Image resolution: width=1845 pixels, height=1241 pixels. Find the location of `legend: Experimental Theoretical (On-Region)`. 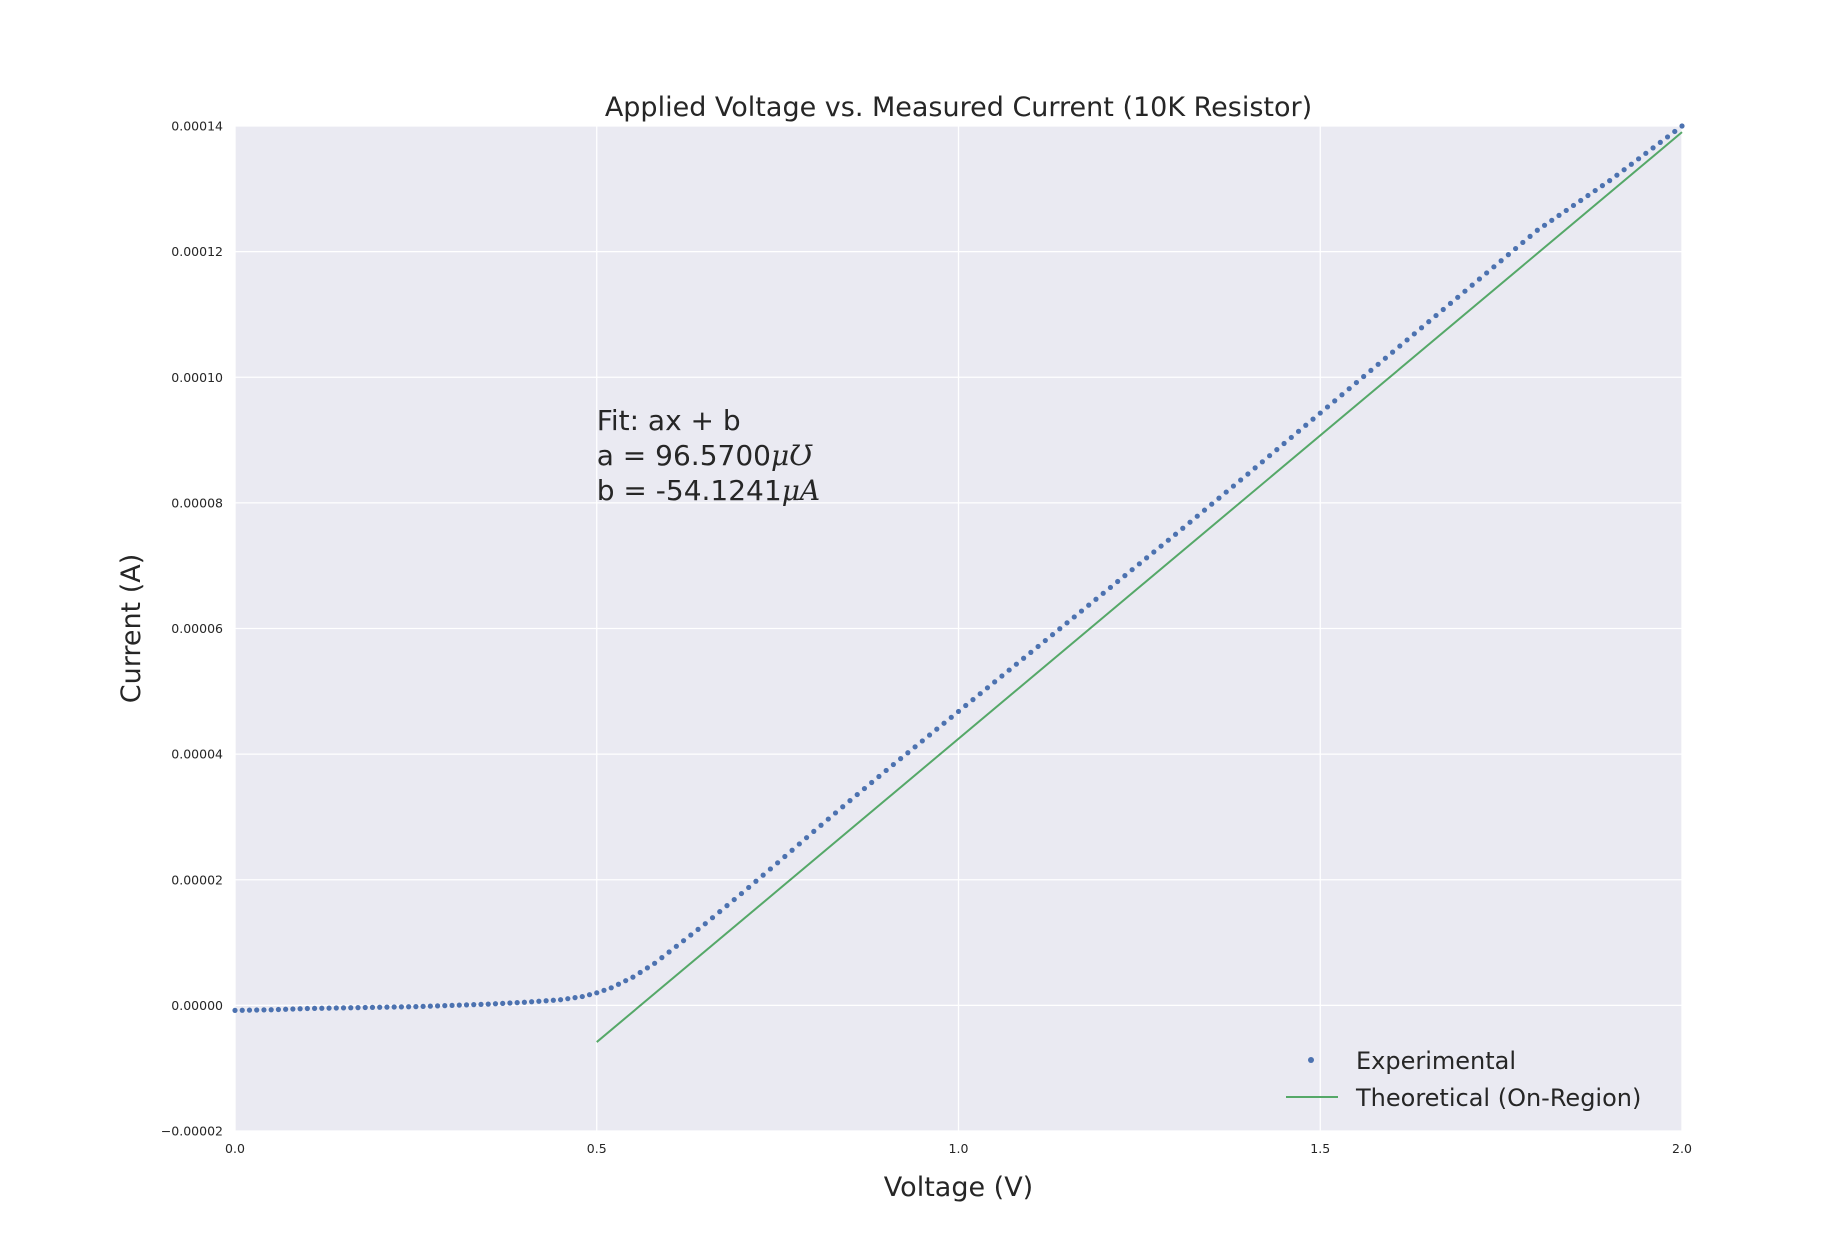

legend: Experimental Theoretical (On-Region) is located at coordinates (1463, 1079).